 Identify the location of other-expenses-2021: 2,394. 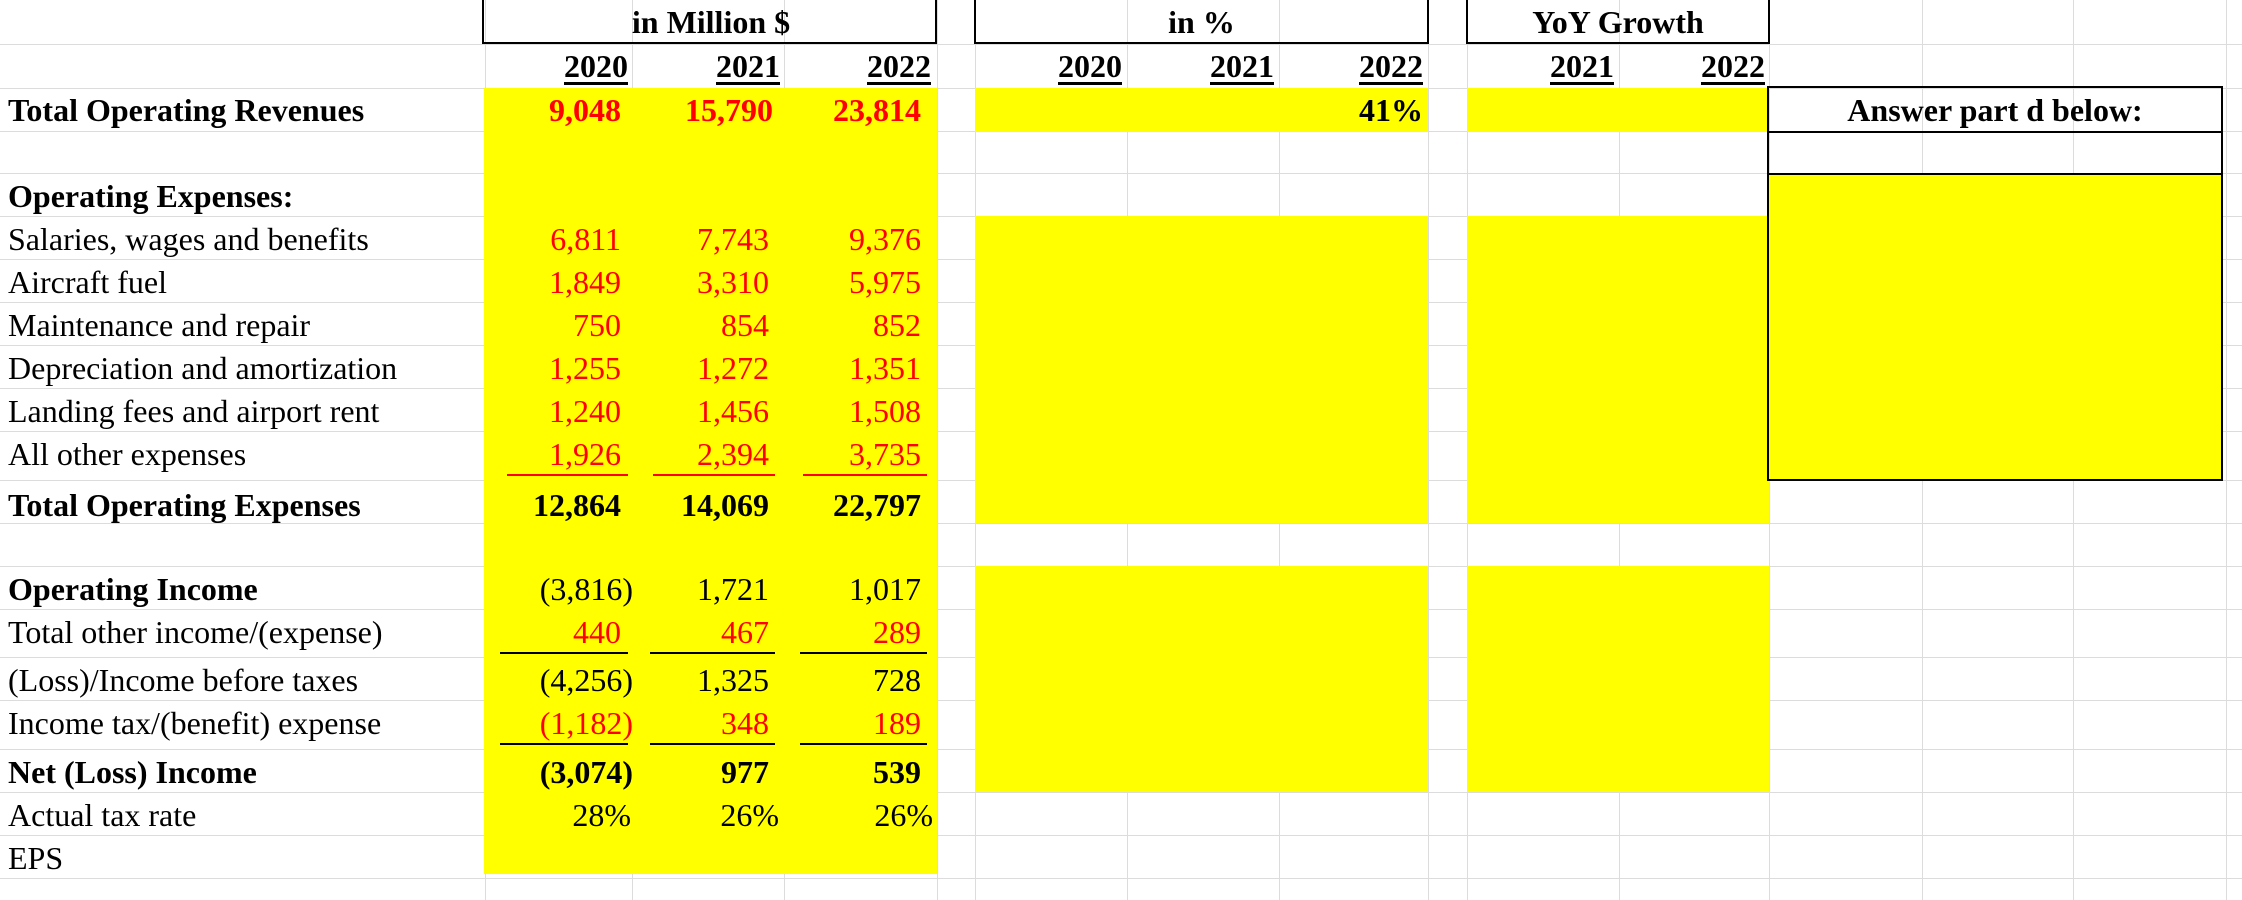
(733, 454).